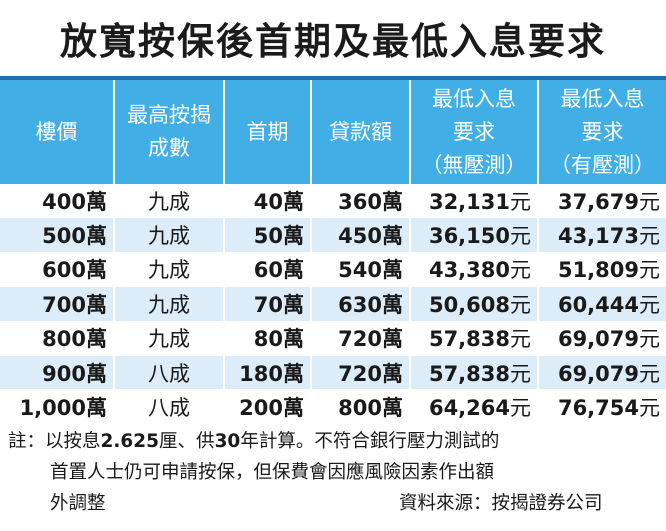  What do you see at coordinates (268, 338) in the screenshot?
I see `cell-down-payment: 80萬` at bounding box center [268, 338].